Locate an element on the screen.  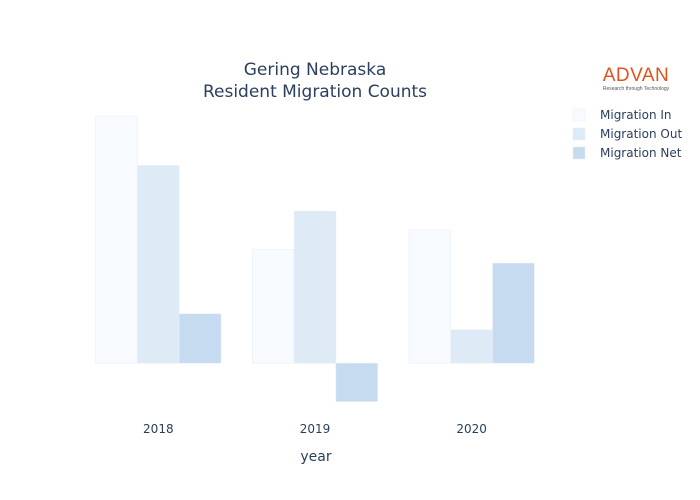
advan-logo: ADVAN Research through Technology is located at coordinates (636, 79).